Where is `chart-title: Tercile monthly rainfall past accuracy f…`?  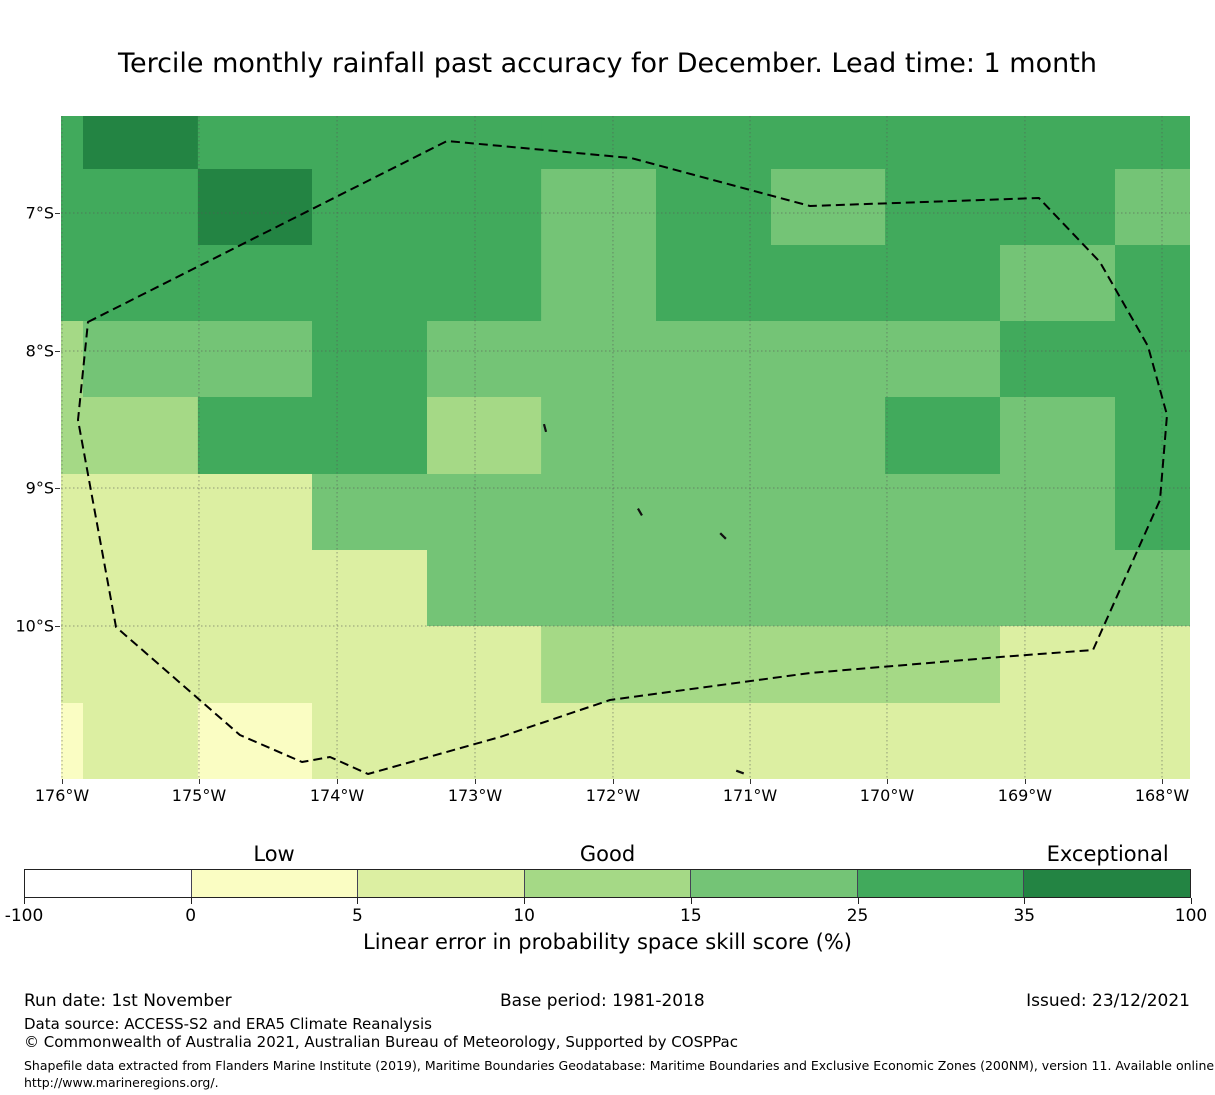 chart-title: Tercile monthly rainfall past accuracy f… is located at coordinates (607, 63).